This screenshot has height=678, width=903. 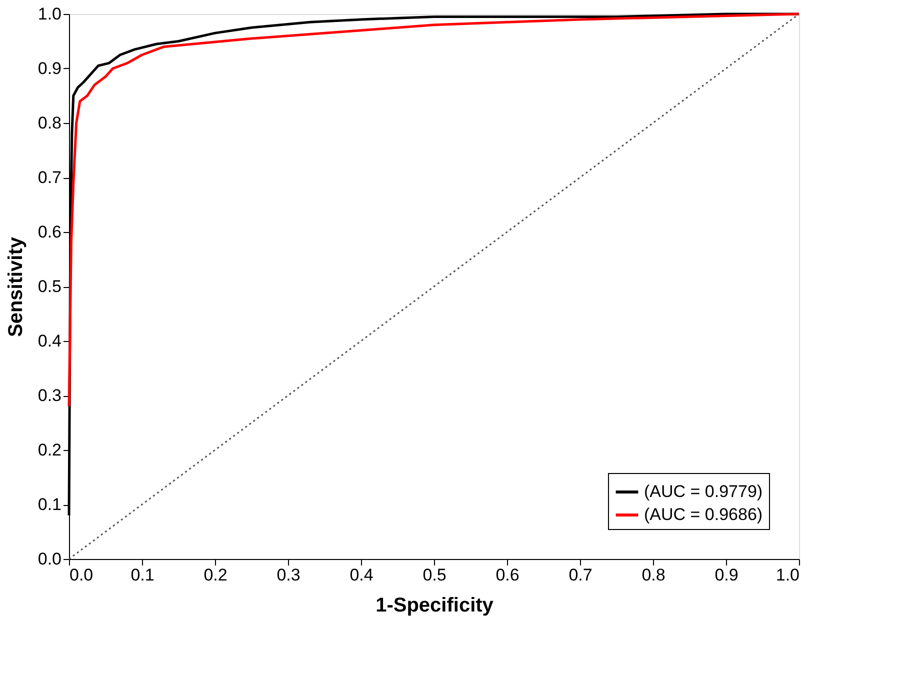 What do you see at coordinates (50, 177) in the screenshot?
I see `y-tick-label: 0.7` at bounding box center [50, 177].